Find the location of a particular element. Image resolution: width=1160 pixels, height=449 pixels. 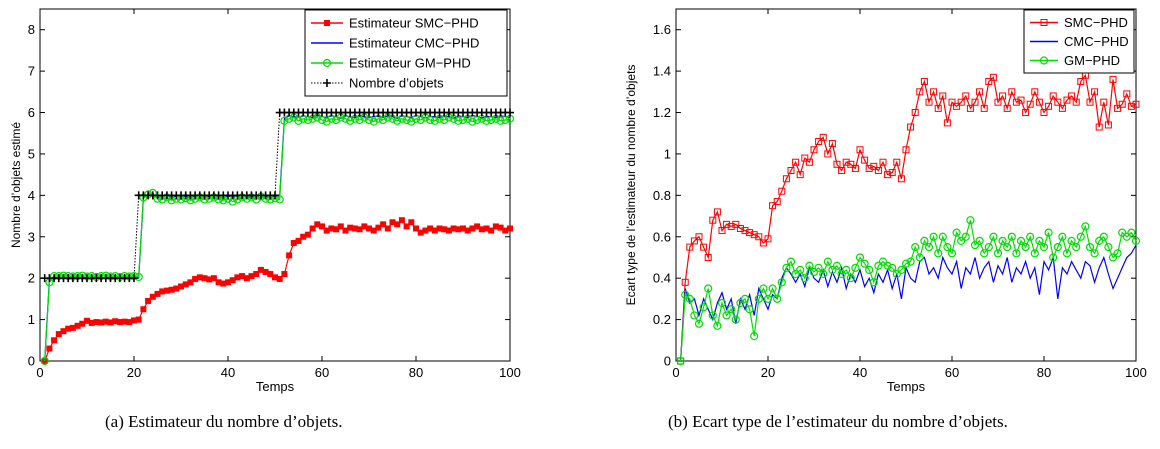

chart-b-legend: SMC−PHD CMC−PHD GM−PHD is located at coordinates (1079, 41).